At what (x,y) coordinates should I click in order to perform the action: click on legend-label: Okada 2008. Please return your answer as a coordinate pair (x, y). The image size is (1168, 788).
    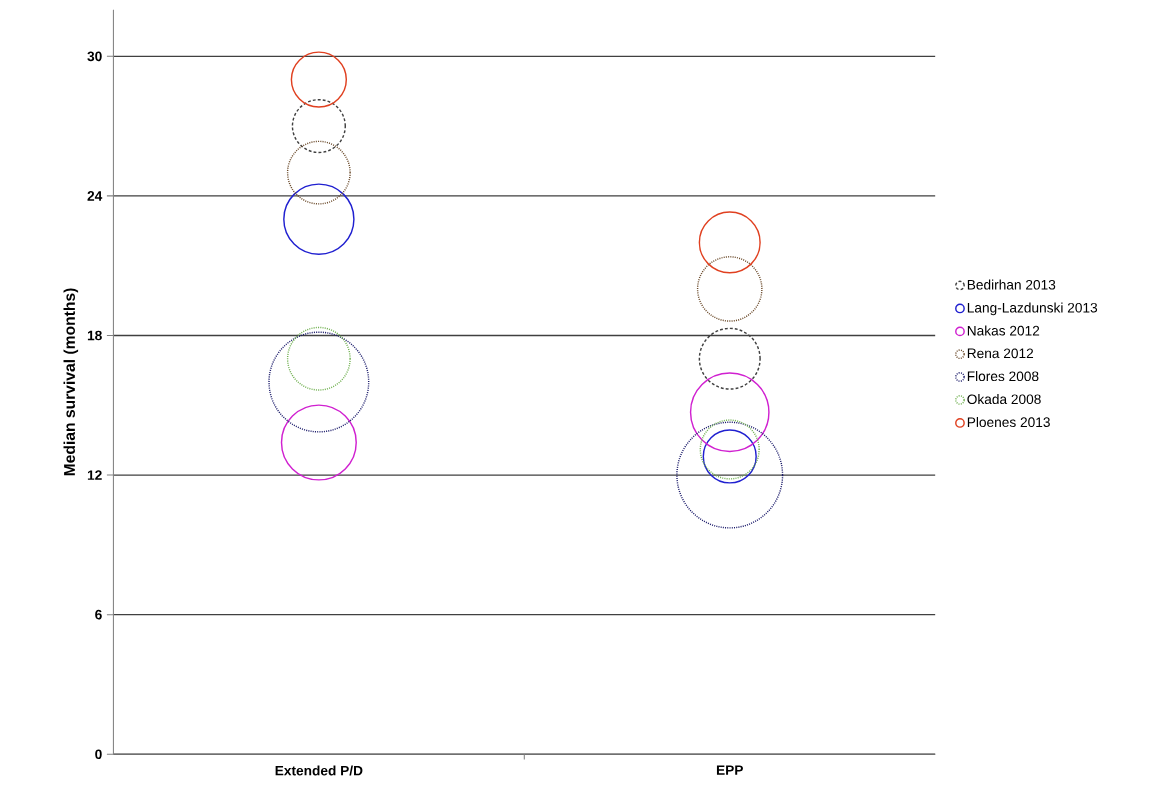
    Looking at the image, I should click on (1004, 398).